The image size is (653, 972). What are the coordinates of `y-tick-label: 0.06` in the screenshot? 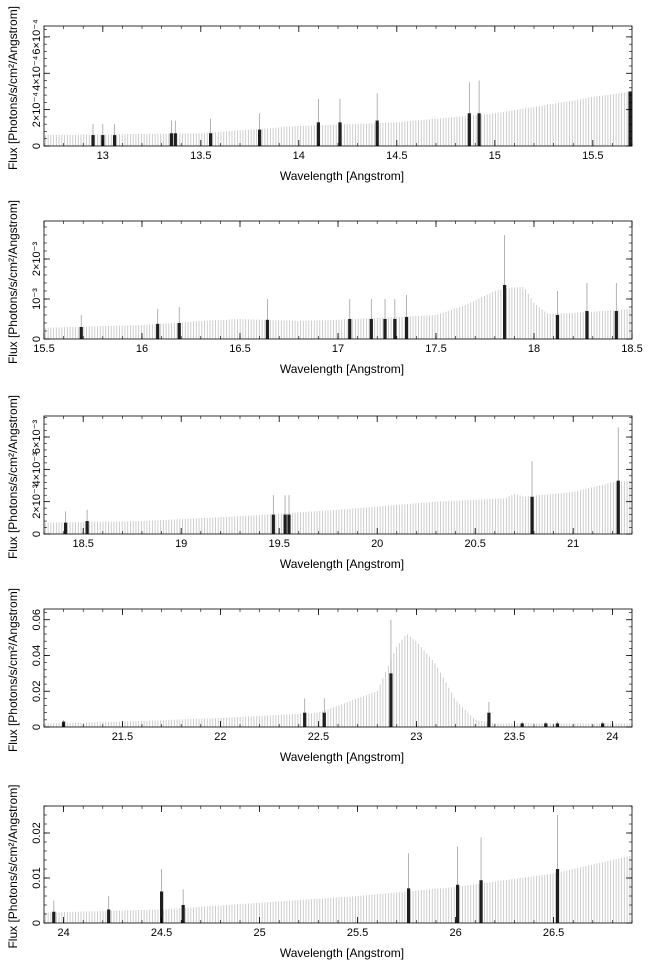 It's located at (37, 619).